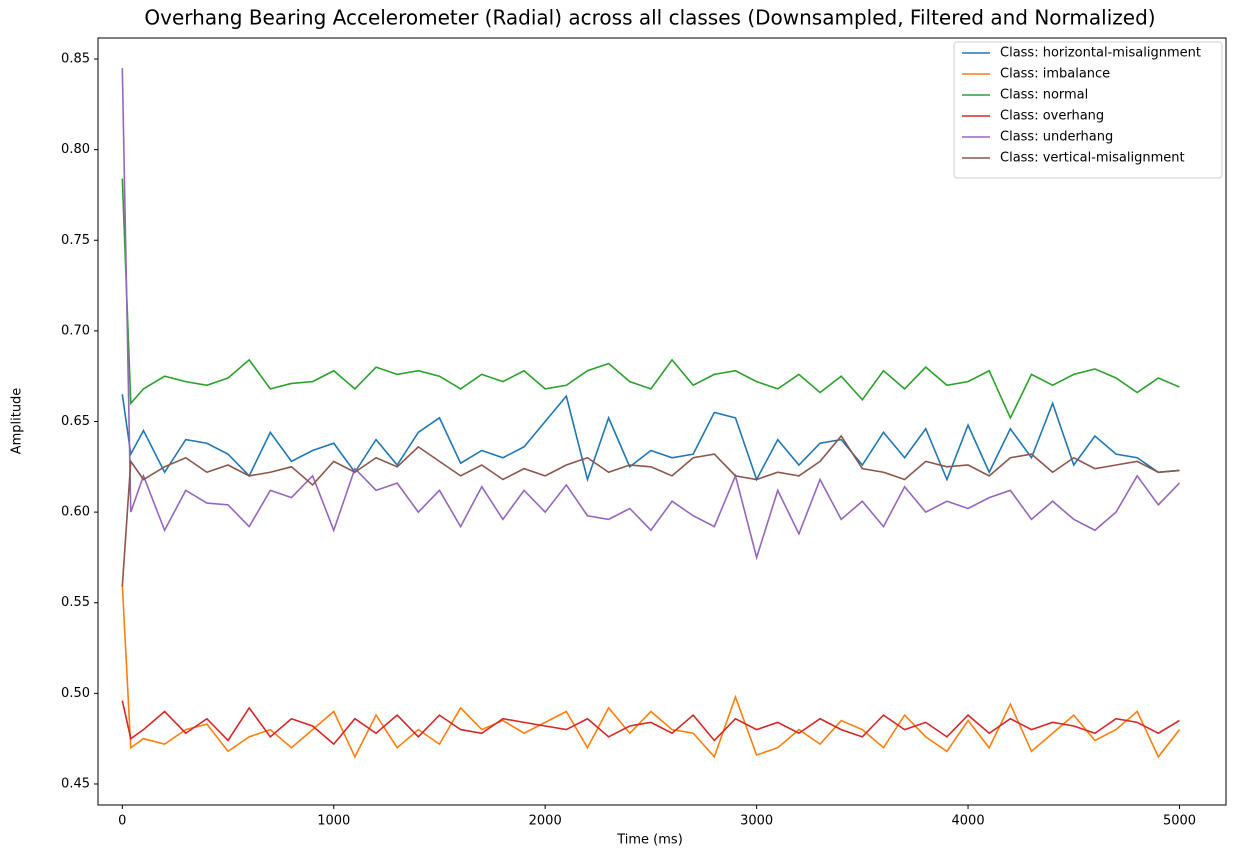 The image size is (1242, 861). Describe the element at coordinates (1056, 137) in the screenshot. I see `legend-label: Class: underhang` at that location.